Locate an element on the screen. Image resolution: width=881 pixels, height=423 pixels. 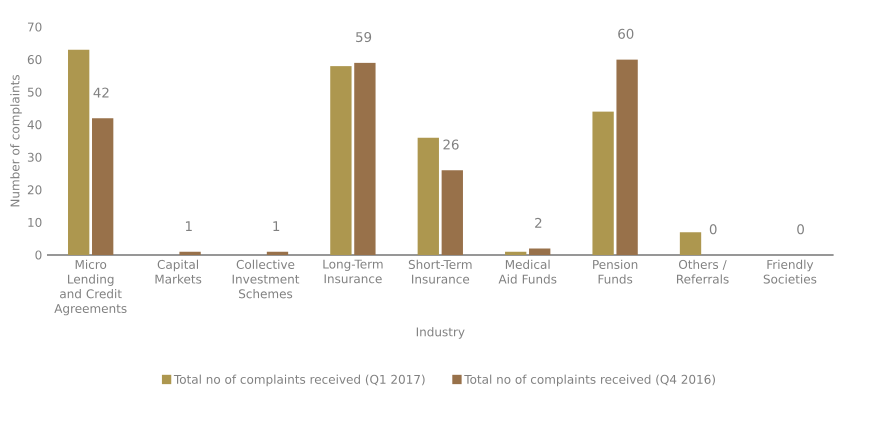
x-tick-label: Medical Aid Funds is located at coordinates (527, 272).